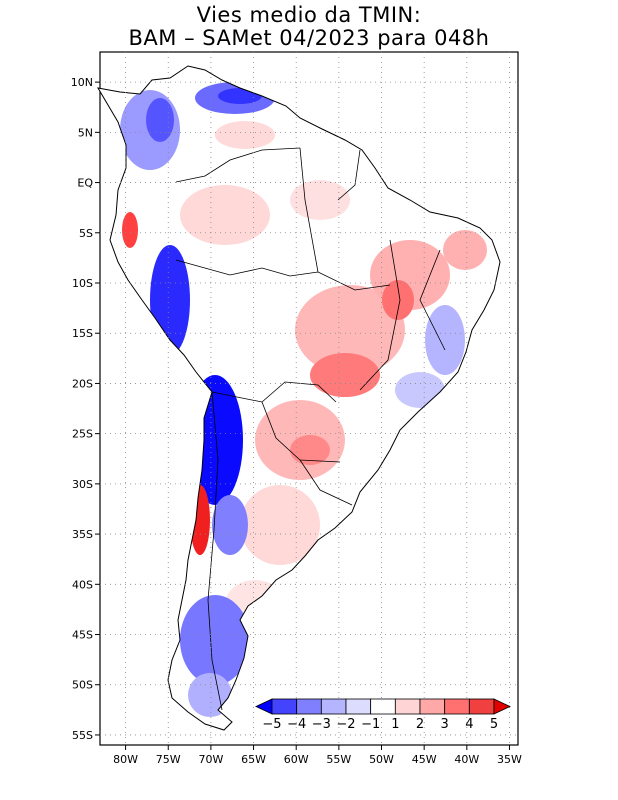 The height and width of the screenshot is (800, 618). What do you see at coordinates (245, 135) in the screenshot?
I see `bias-patch-guiana` at bounding box center [245, 135].